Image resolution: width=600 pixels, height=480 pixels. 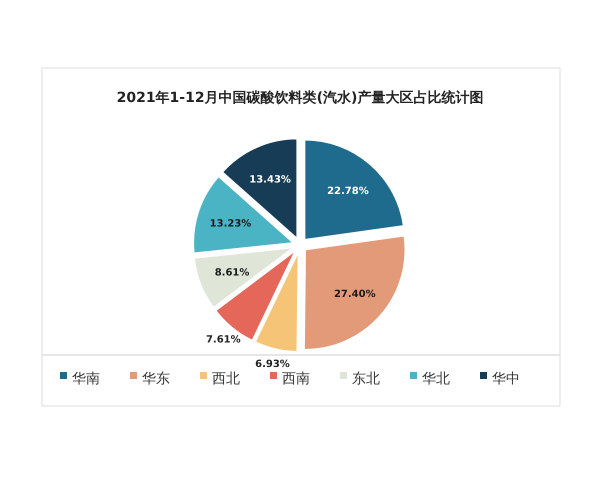 What do you see at coordinates (223, 340) in the screenshot?
I see `data-label: 7.61%` at bounding box center [223, 340].